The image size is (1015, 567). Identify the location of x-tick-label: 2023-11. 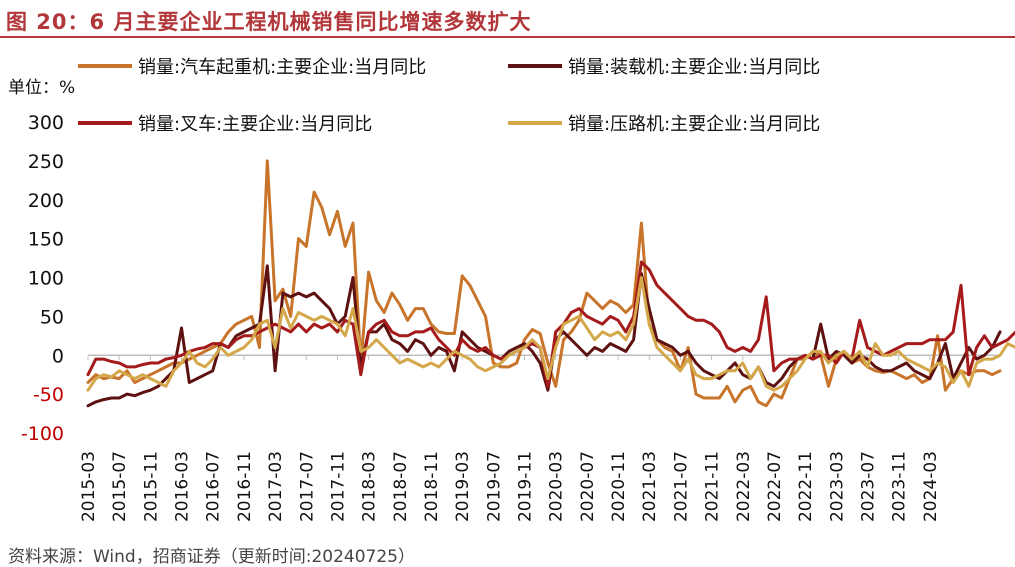
(900, 486).